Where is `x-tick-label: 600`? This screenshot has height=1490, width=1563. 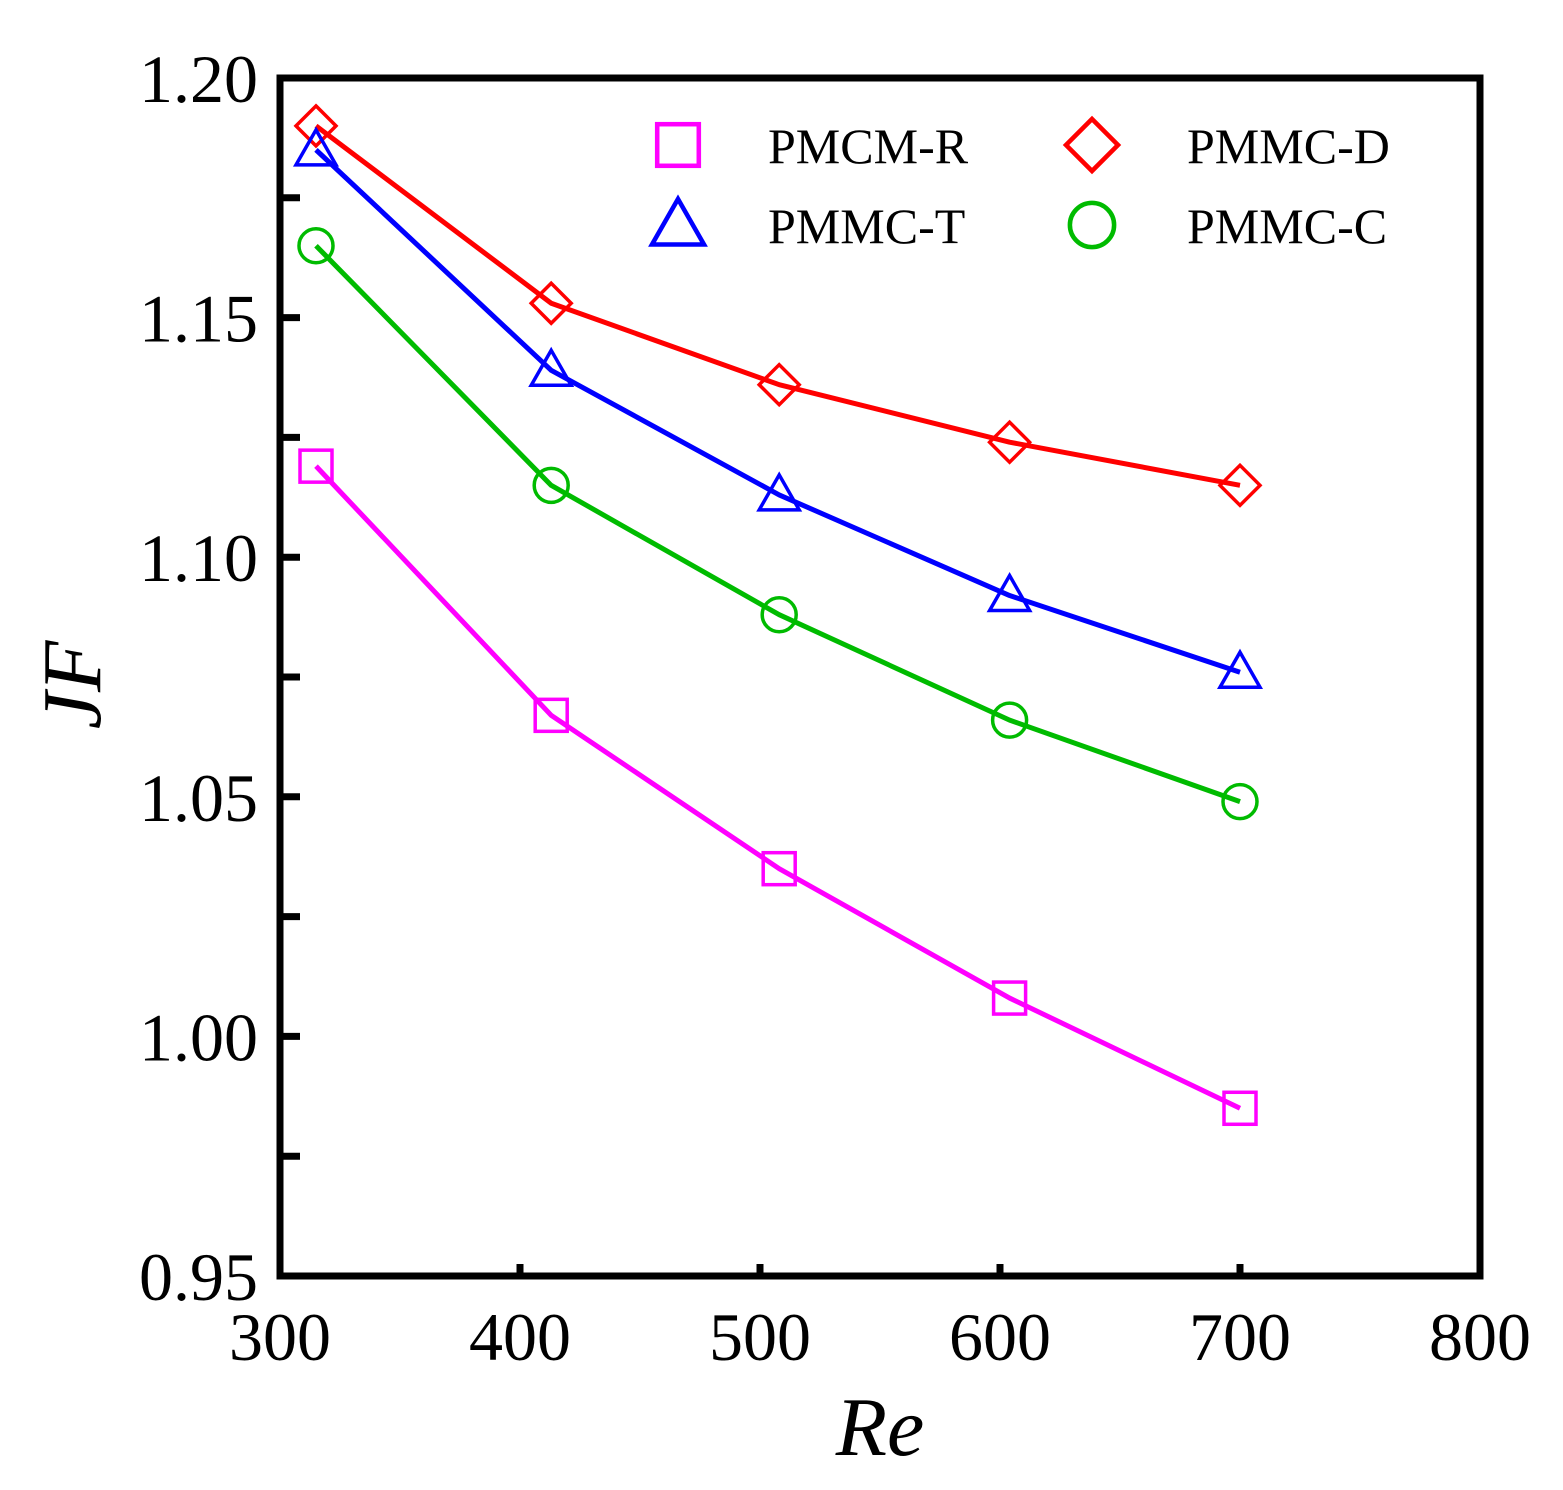 x-tick-label: 600 is located at coordinates (1000, 1337).